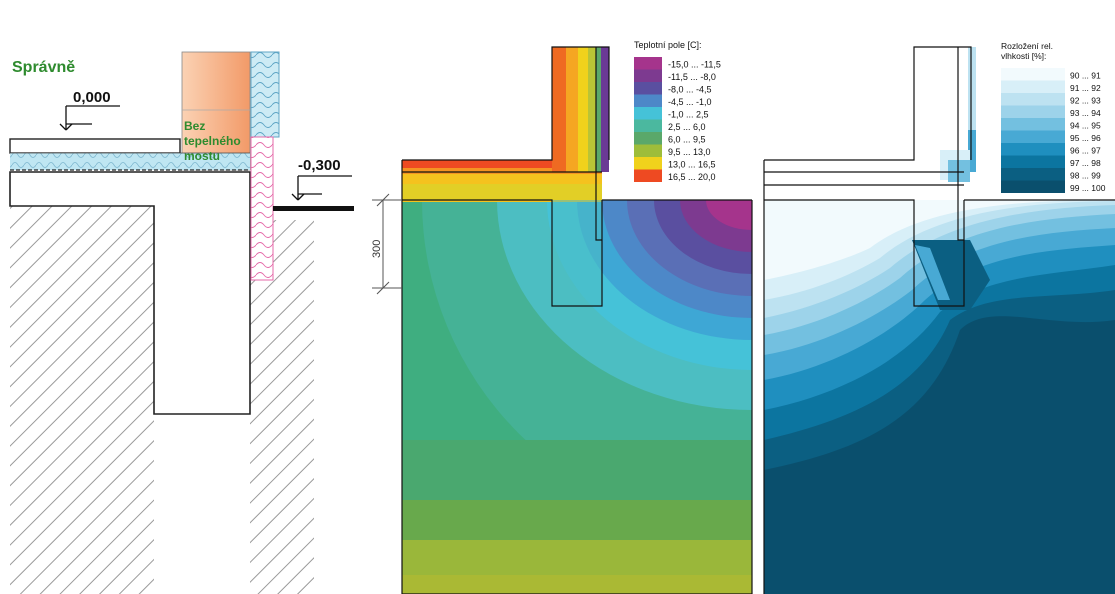  Describe the element at coordinates (262, 208) in the screenshot. I see `perimeter-insulation` at that location.